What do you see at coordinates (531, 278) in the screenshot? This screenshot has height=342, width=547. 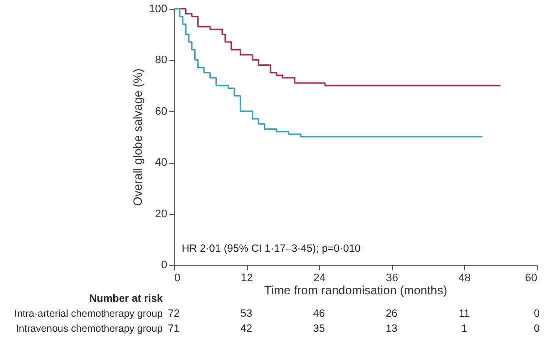 I see `x-tick-label: 60` at bounding box center [531, 278].